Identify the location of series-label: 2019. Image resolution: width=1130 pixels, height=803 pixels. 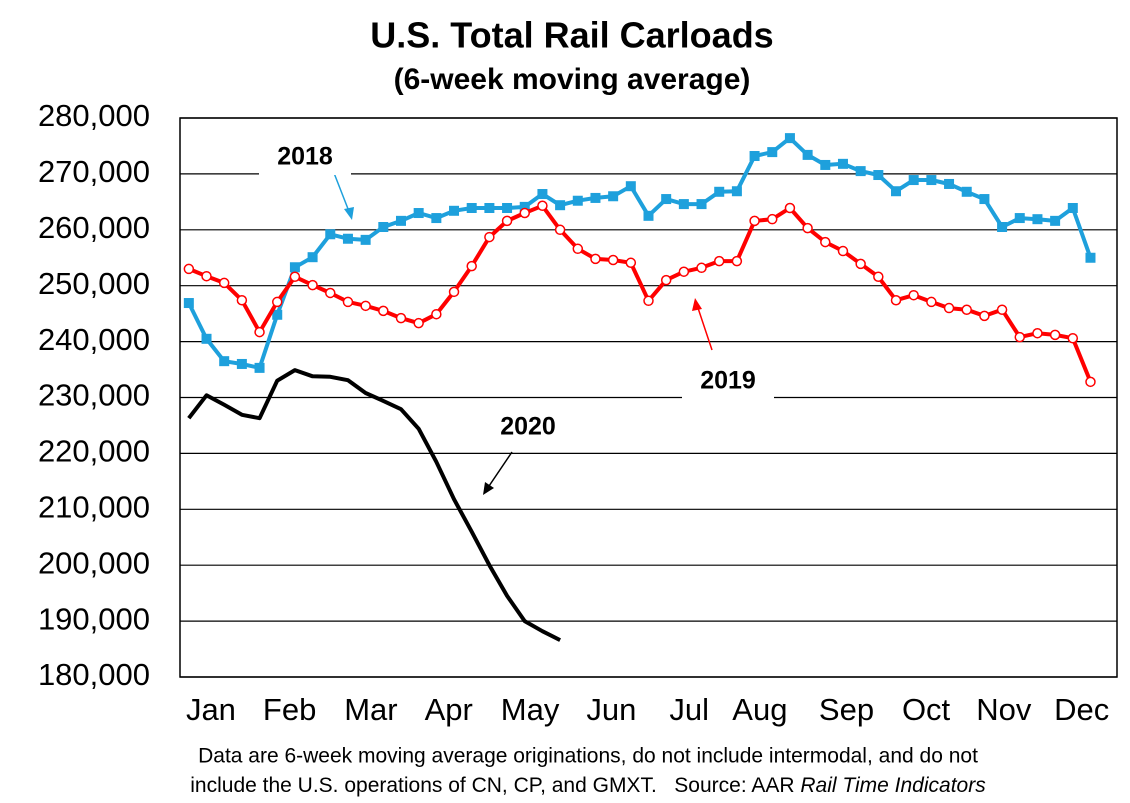
(728, 381).